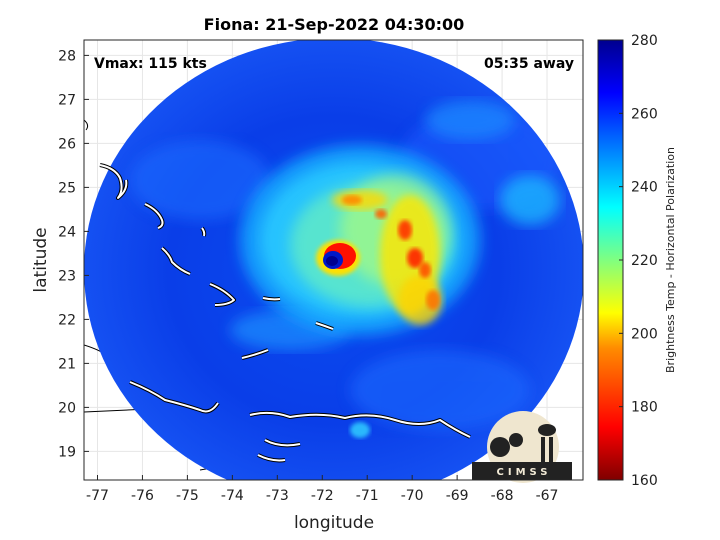 This screenshot has width=720, height=540. Describe the element at coordinates (644, 261) in the screenshot. I see `colorbar-tick-label: 220` at that location.